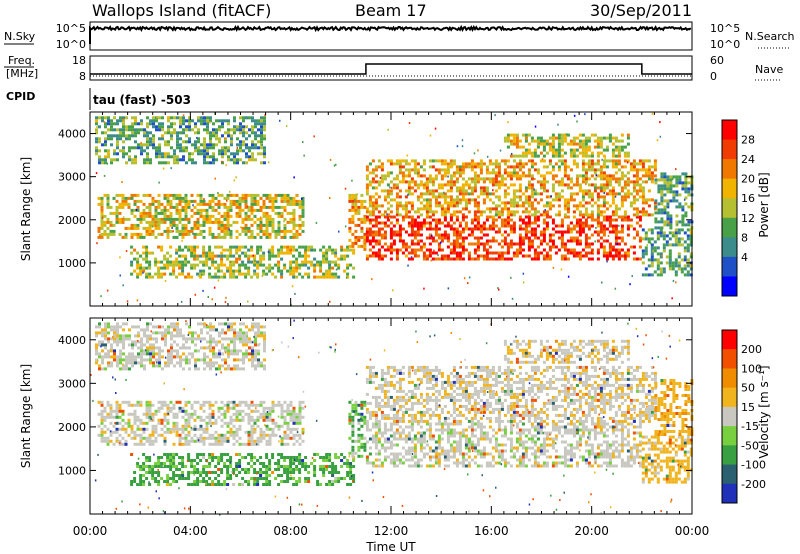  I want to click on freq-trace, so click(391, 69).